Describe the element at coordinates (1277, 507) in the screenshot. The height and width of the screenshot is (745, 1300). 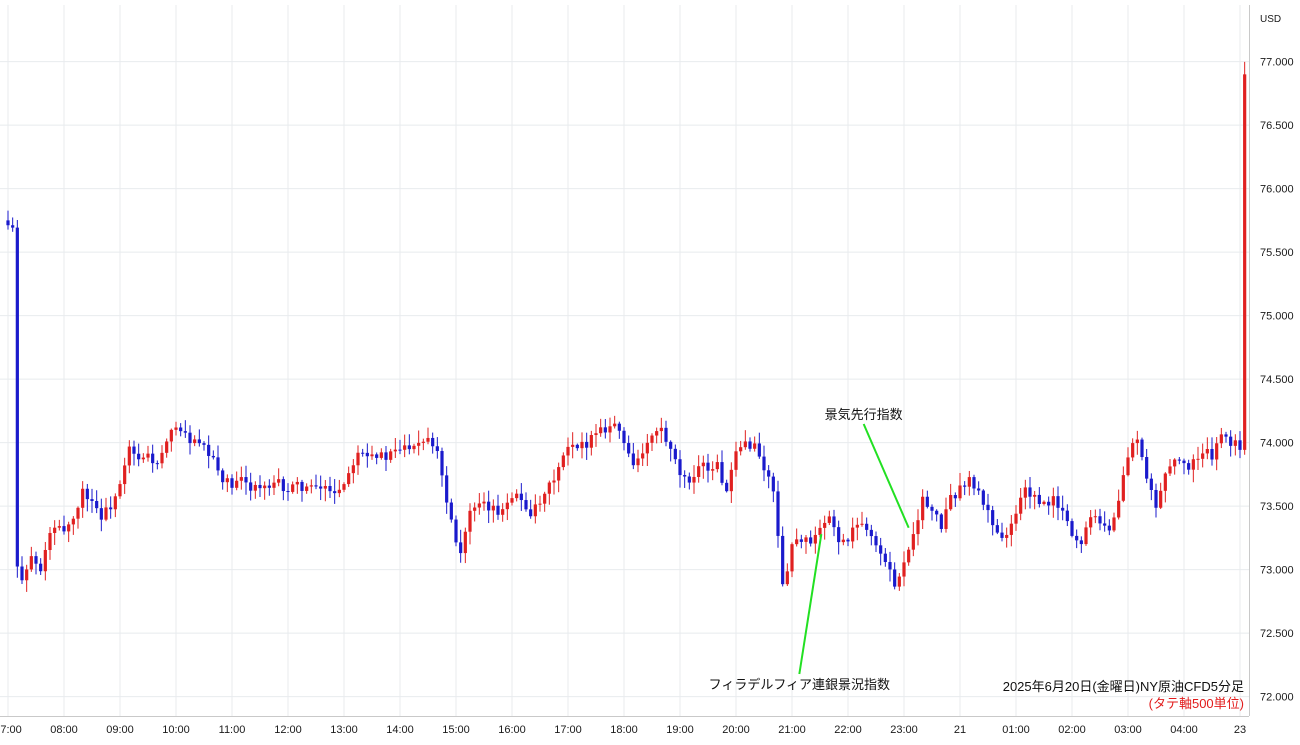
I see `price-tick-label: 73.500` at that location.